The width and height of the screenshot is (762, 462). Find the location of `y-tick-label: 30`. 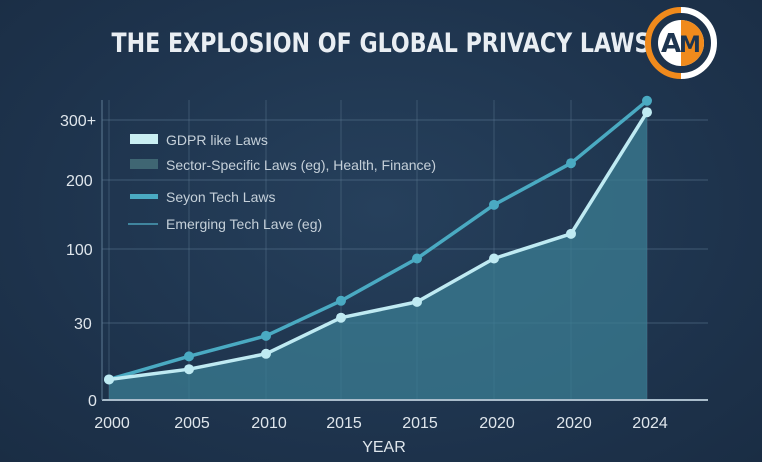

y-tick-label: 30 is located at coordinates (83, 324).